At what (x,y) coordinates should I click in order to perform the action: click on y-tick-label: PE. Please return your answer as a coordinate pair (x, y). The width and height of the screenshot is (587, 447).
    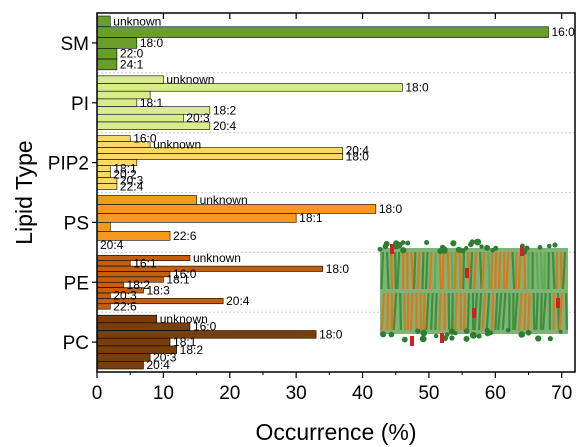
    Looking at the image, I should click on (76, 283).